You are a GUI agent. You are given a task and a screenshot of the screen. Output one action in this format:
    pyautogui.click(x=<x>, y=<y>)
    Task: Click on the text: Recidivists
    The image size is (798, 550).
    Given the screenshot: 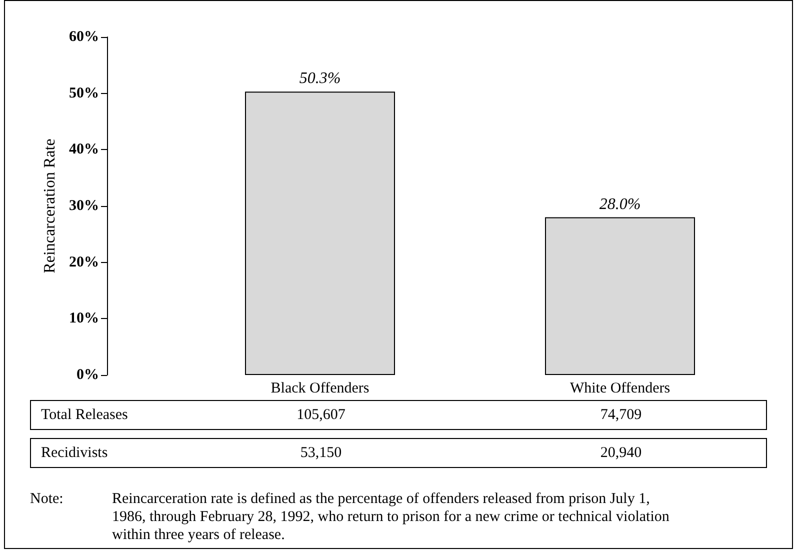 What is the action you would take?
    pyautogui.click(x=74, y=453)
    